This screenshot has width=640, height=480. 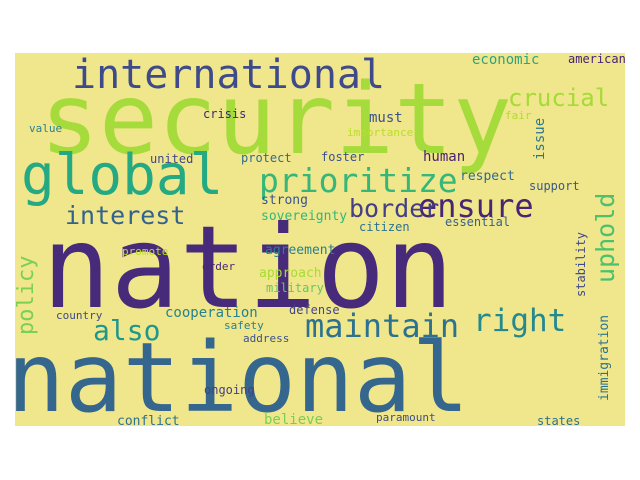 I want to click on word: united, so click(x=172, y=159).